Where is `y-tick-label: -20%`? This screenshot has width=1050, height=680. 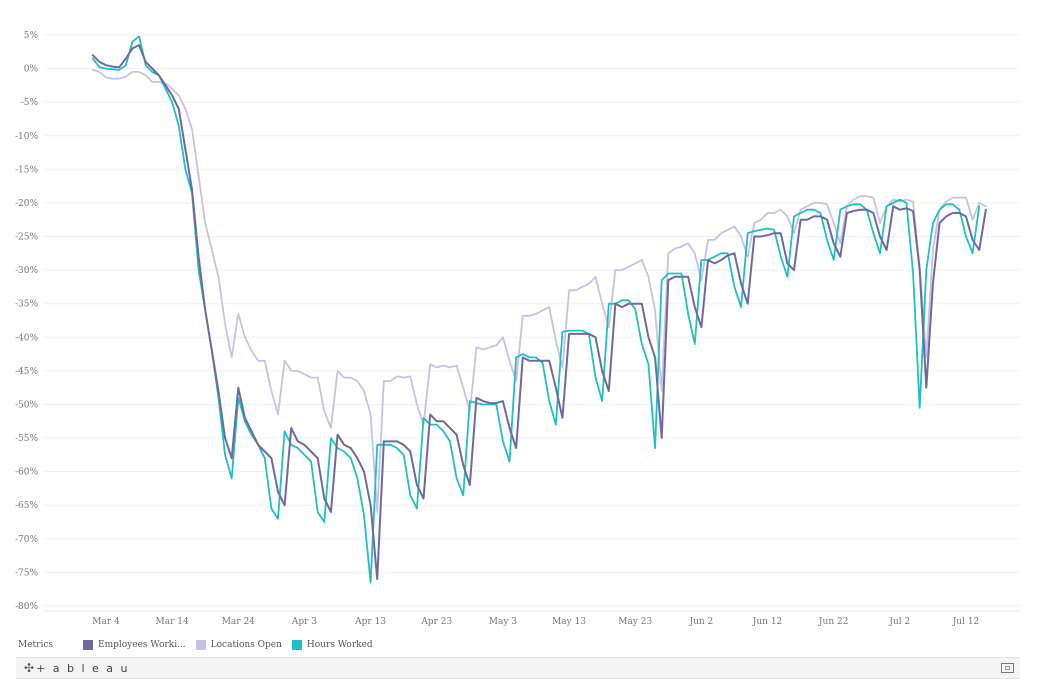 y-tick-label: -20% is located at coordinates (26, 204).